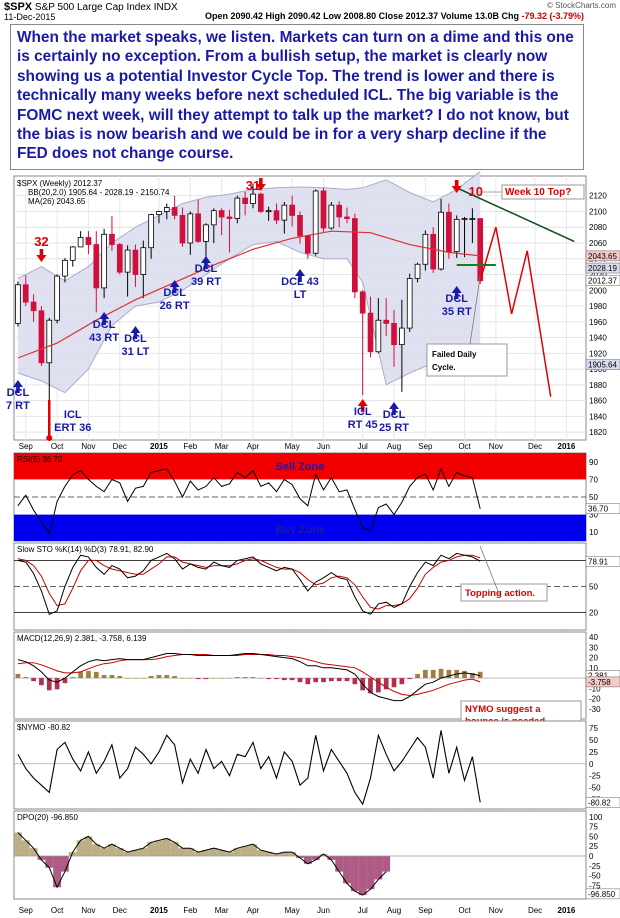 The width and height of the screenshot is (620, 918). I want to click on month-label-bottom: Mar, so click(222, 910).